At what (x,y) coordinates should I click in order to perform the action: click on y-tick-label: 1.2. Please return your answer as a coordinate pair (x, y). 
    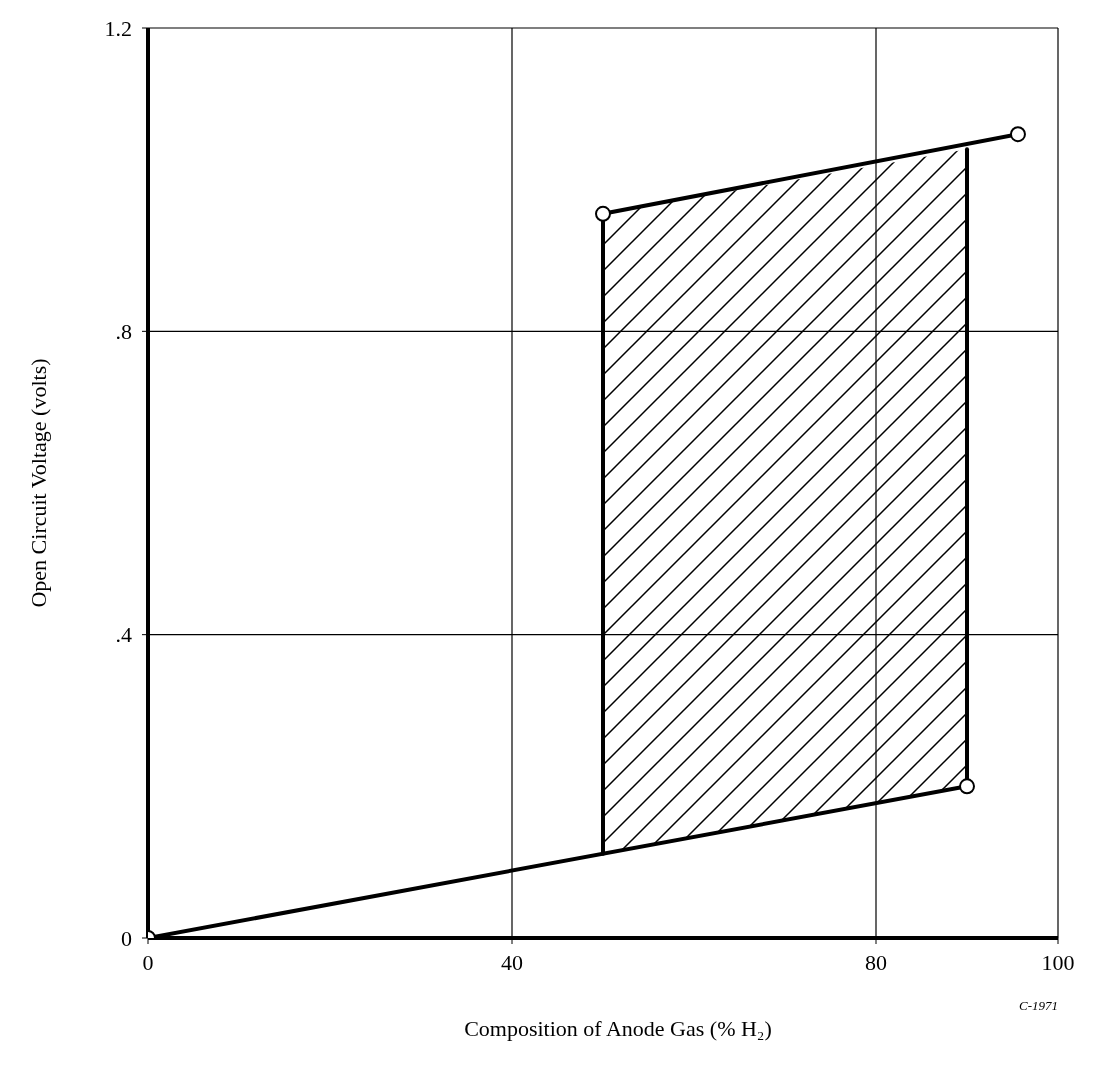
    Looking at the image, I should click on (118, 28).